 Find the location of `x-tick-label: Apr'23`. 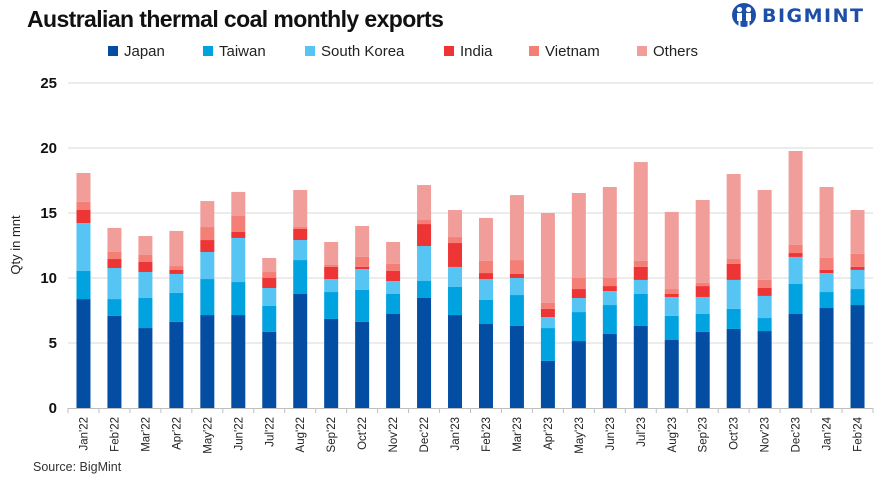

x-tick-label: Apr'23 is located at coordinates (549, 433).